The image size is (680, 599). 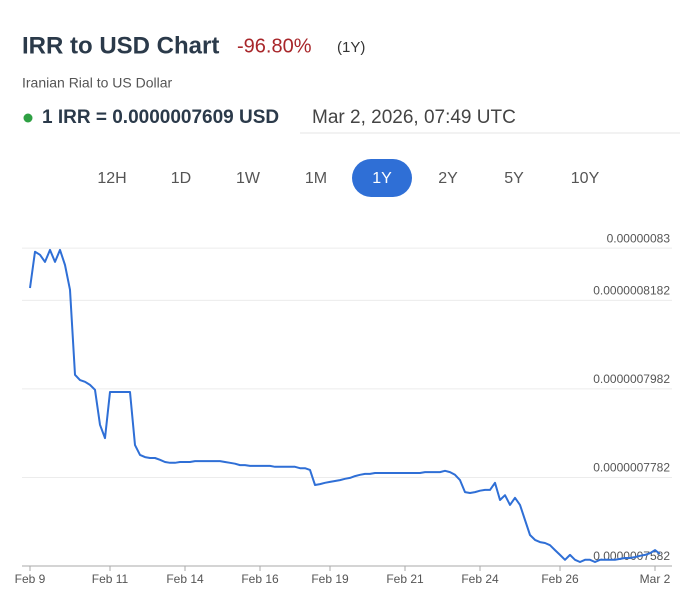 I want to click on title: IRR to USD Chart, so click(x=120, y=45).